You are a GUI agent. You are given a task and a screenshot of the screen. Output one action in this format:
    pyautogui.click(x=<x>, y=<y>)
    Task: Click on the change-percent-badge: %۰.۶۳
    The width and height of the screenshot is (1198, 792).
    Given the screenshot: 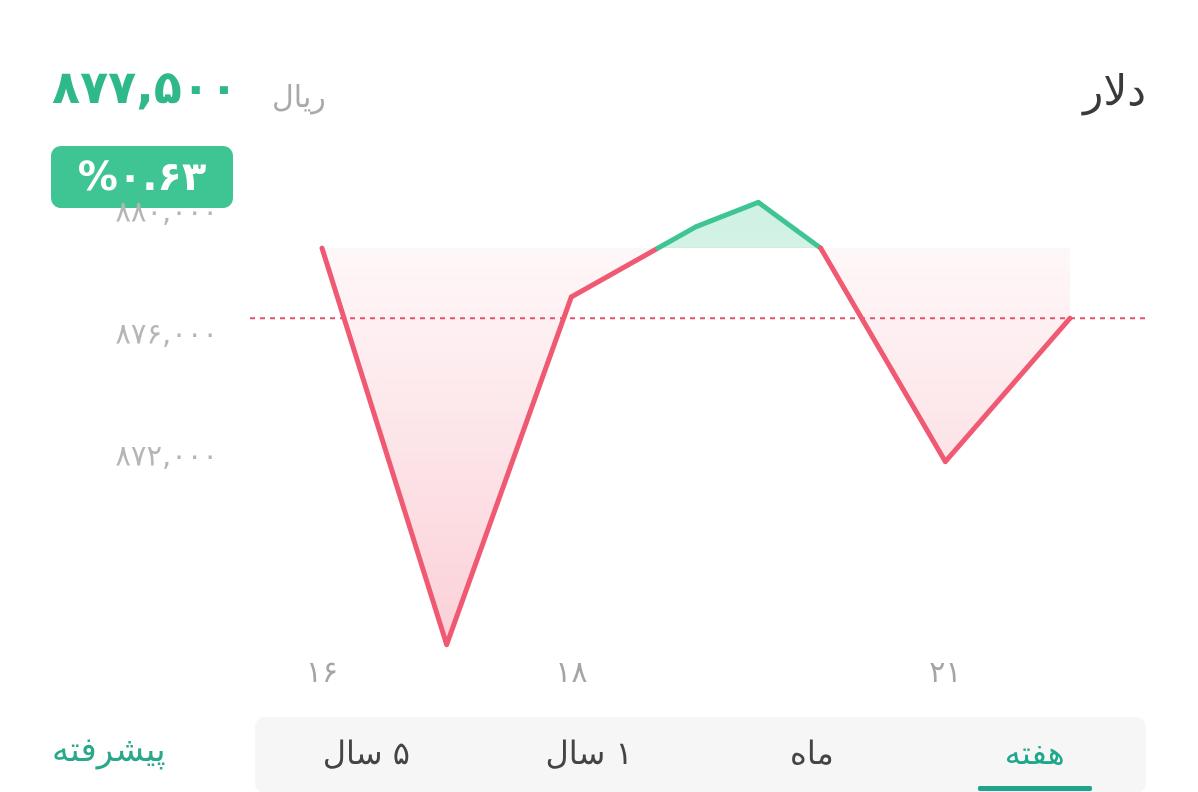 What is the action you would take?
    pyautogui.click(x=142, y=177)
    